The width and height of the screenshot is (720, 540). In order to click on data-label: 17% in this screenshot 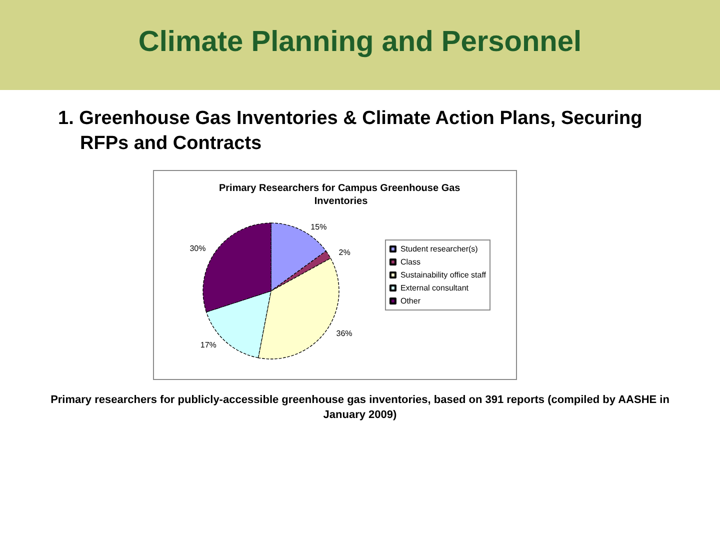, I will do `click(208, 345)`.